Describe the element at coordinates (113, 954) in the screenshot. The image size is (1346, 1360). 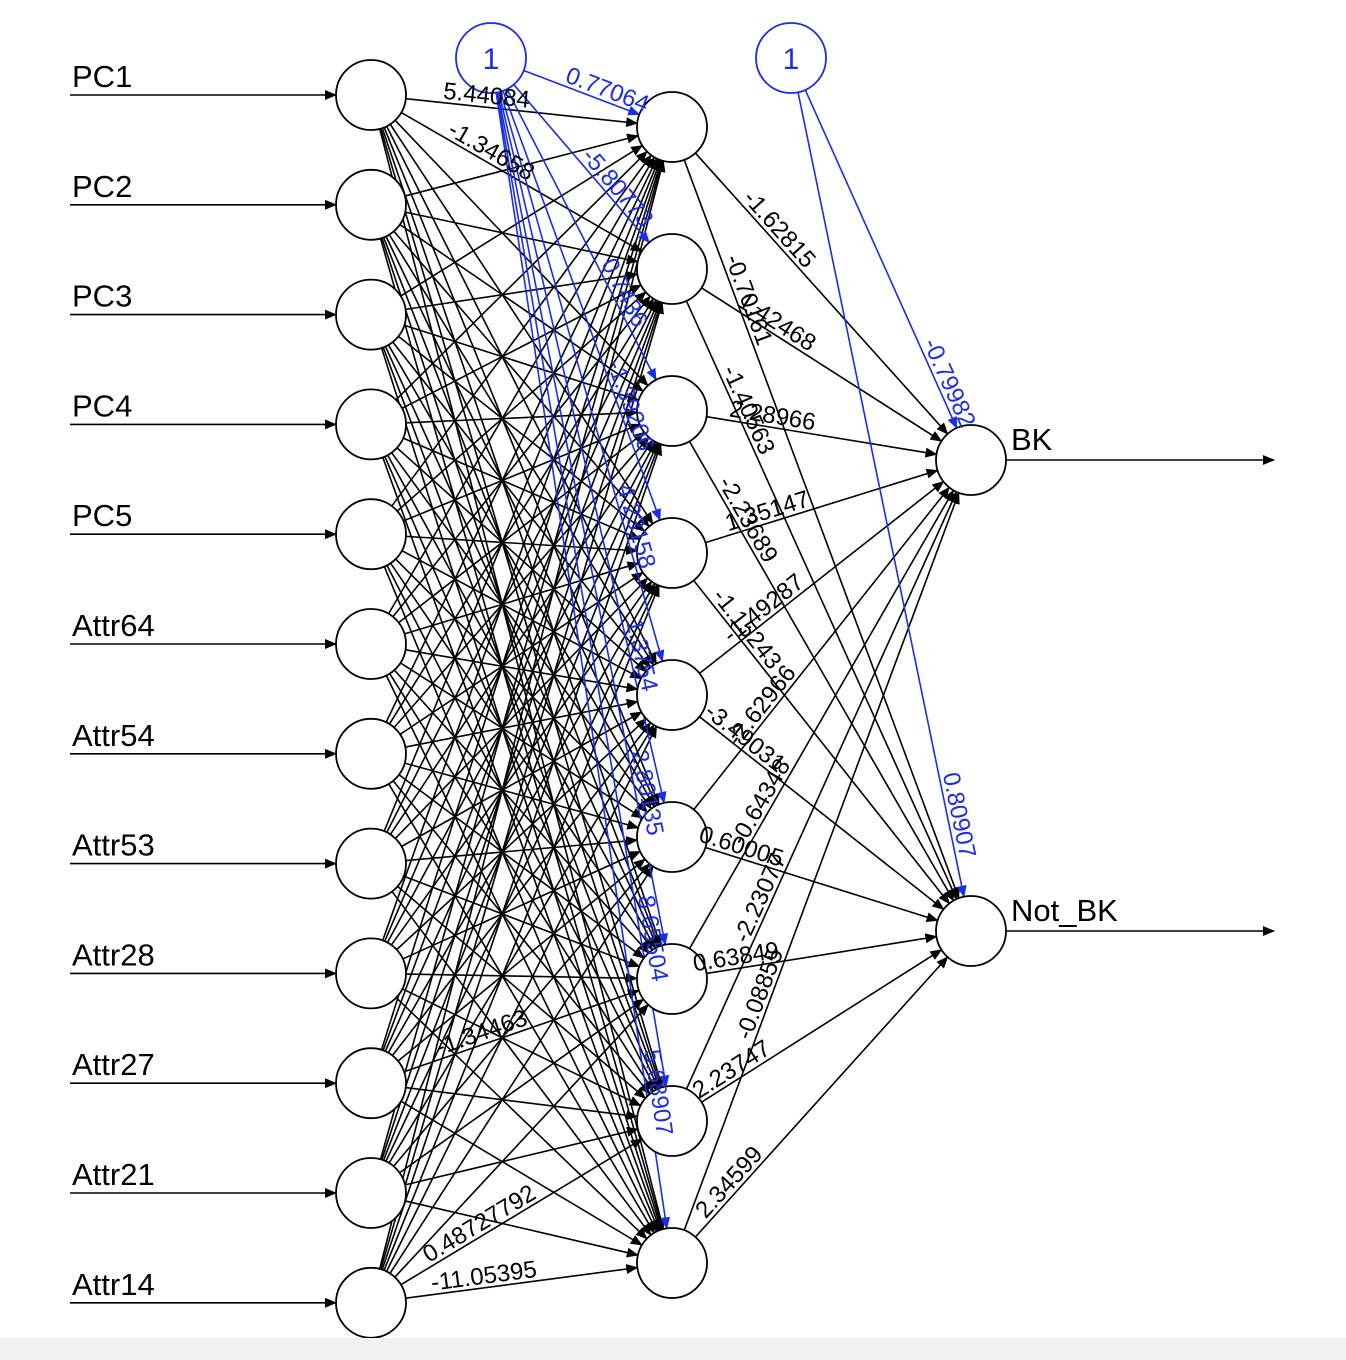
I see `input-label-Attr28: Attr28` at that location.